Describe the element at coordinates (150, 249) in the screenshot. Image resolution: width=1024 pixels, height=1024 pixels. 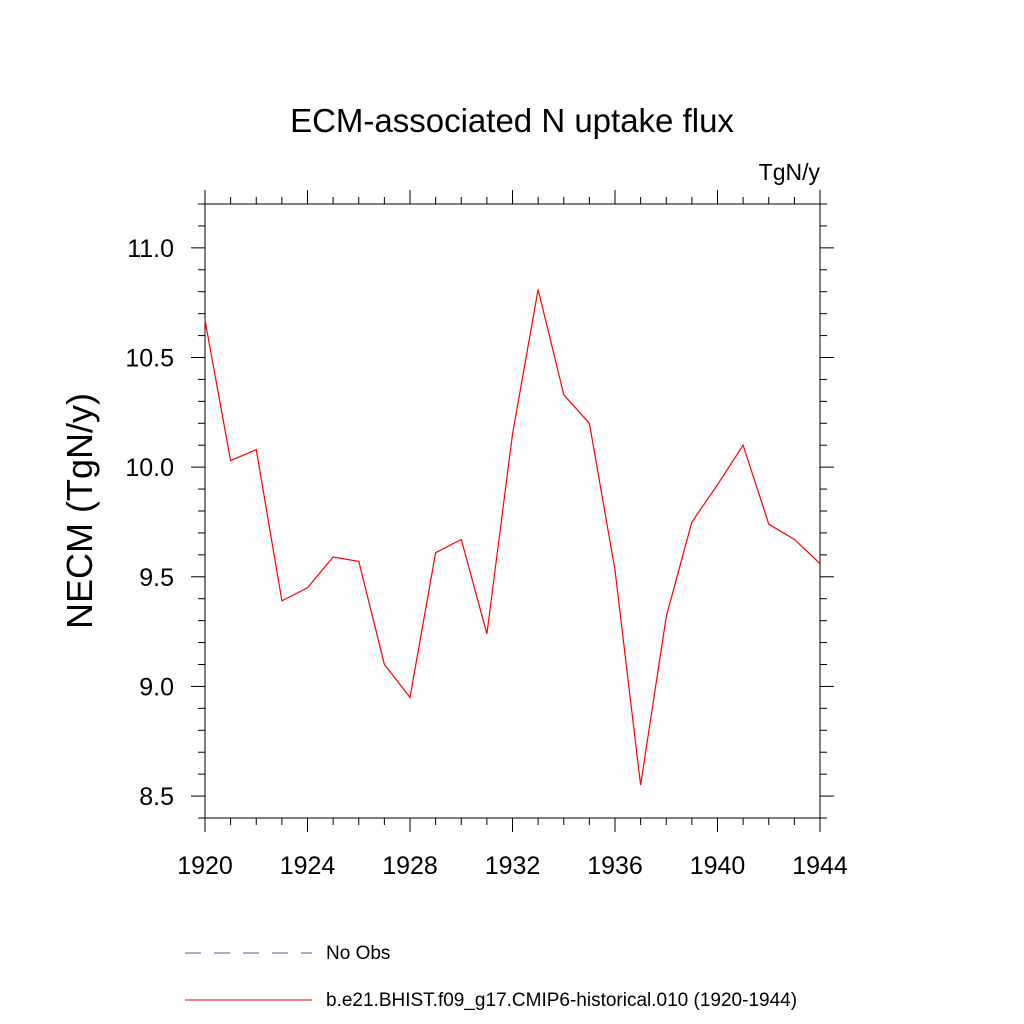
I see `y-tick-label: 11.0` at that location.